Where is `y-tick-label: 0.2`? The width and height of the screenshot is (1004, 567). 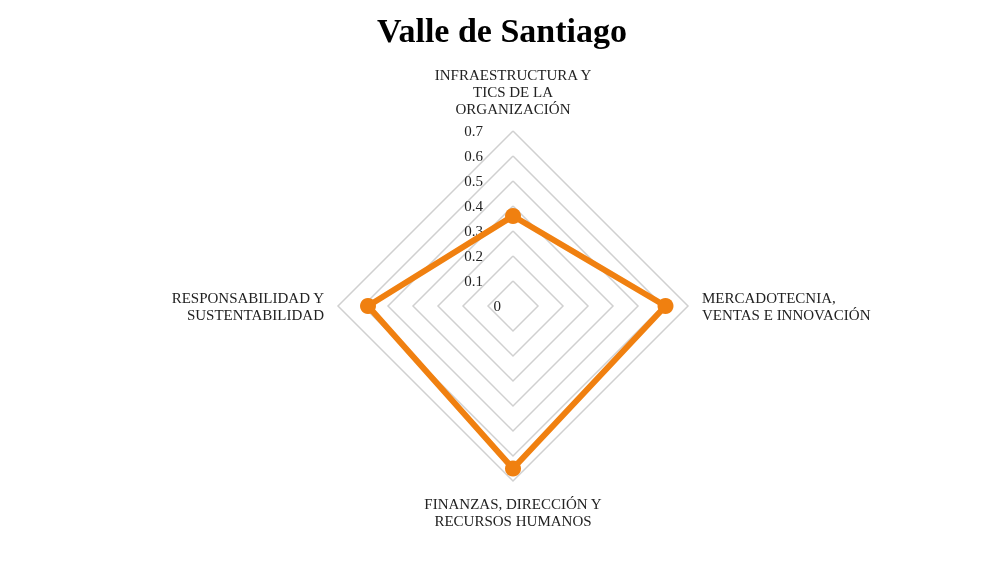 y-tick-label: 0.2 is located at coordinates (473, 256).